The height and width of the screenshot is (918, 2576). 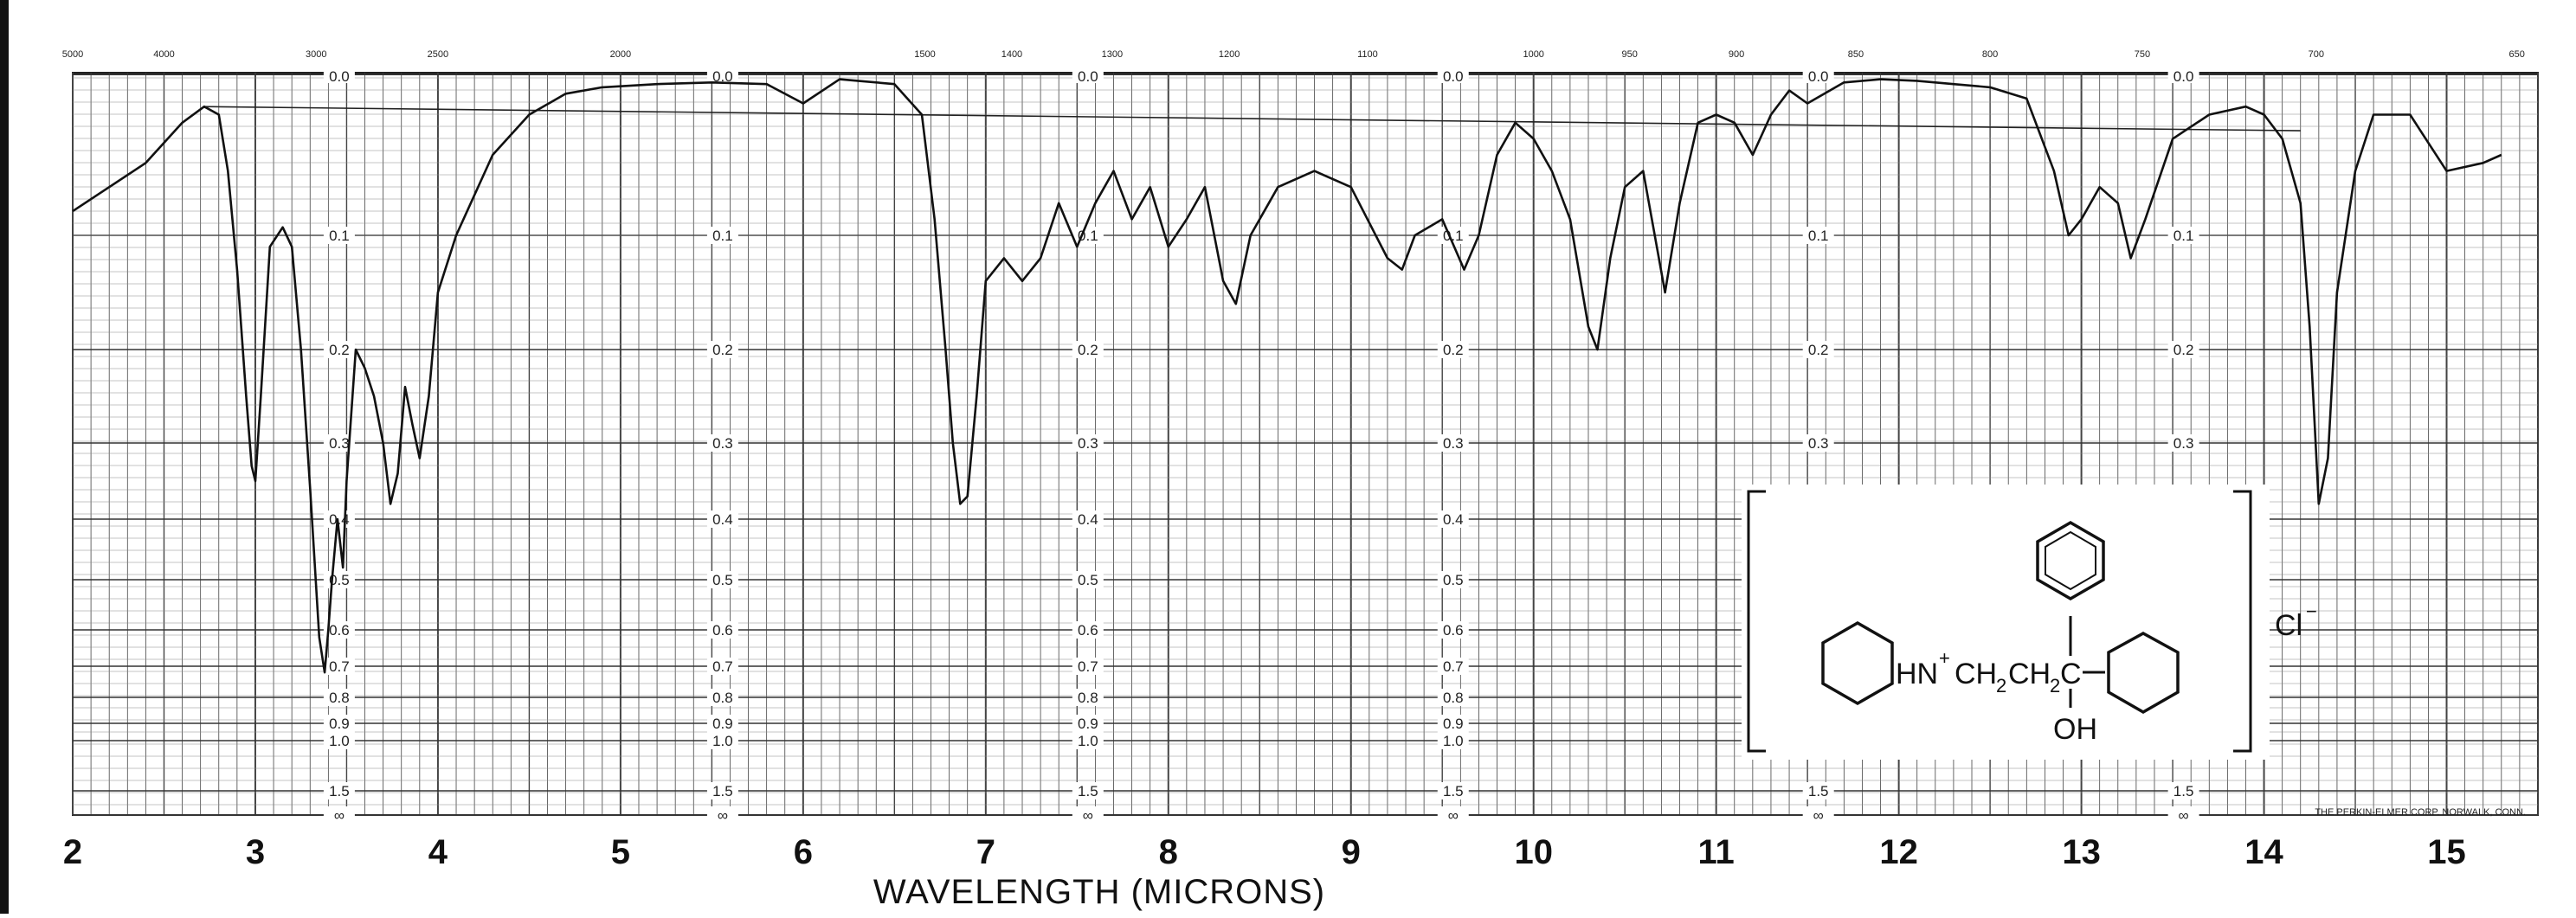 What do you see at coordinates (1264, 852) in the screenshot?
I see `x-tick-layer: 2 3 4 5 6 7 8 9 10 11 12 13 14 15` at bounding box center [1264, 852].